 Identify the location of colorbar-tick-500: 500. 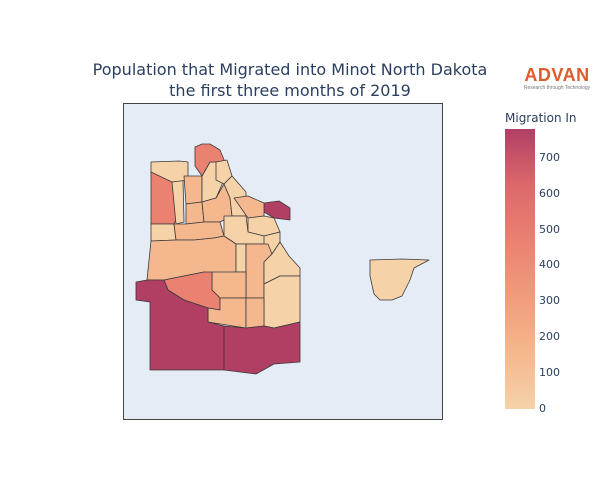
(549, 229).